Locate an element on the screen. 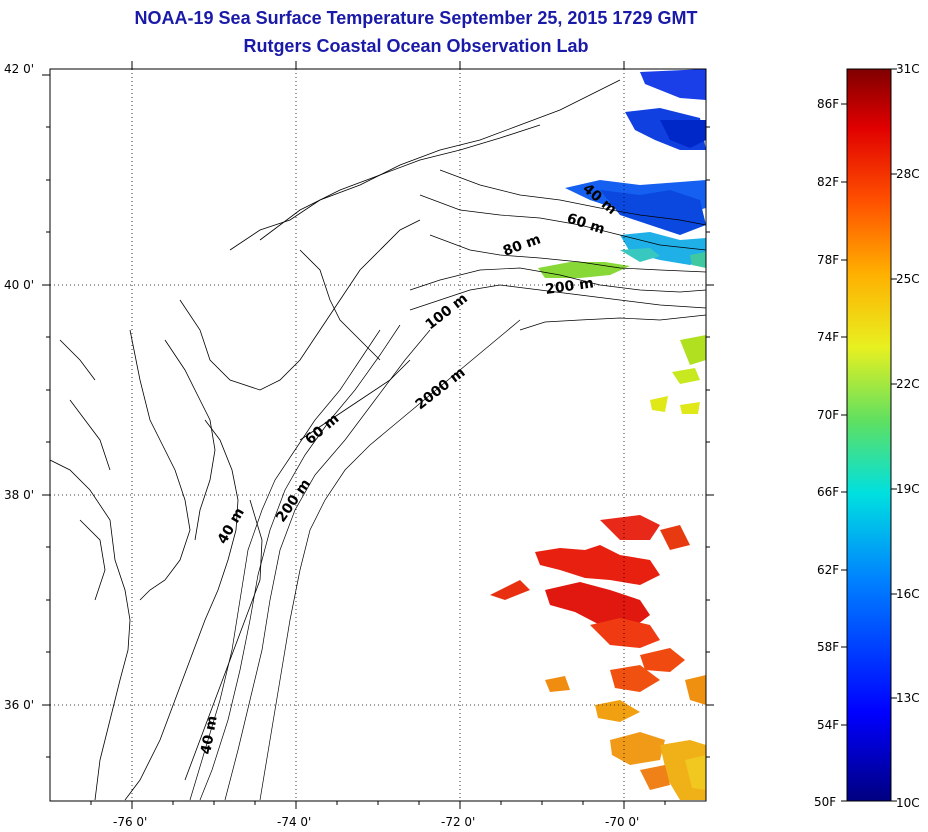 This screenshot has height=832, width=928. contour-label: 60 m is located at coordinates (586, 224).